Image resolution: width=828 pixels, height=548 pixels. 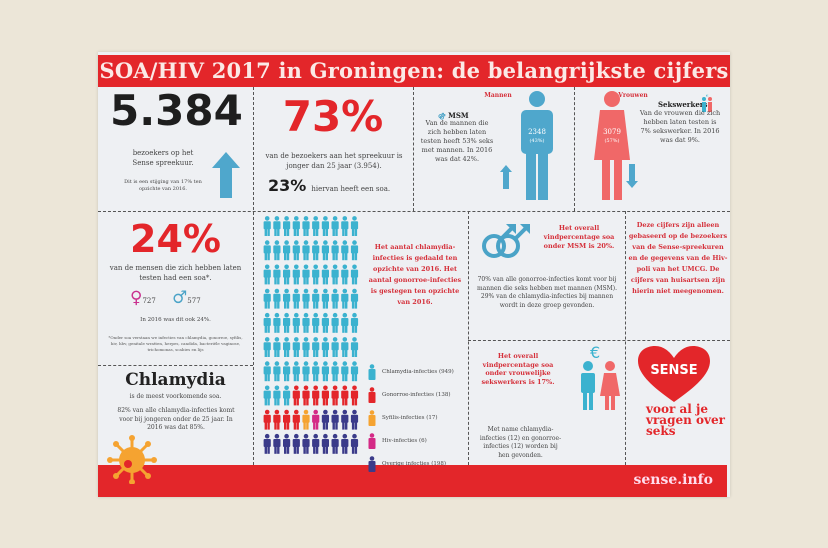 I want to click on male-symbol-icon: ♂, so click(x=180, y=298).